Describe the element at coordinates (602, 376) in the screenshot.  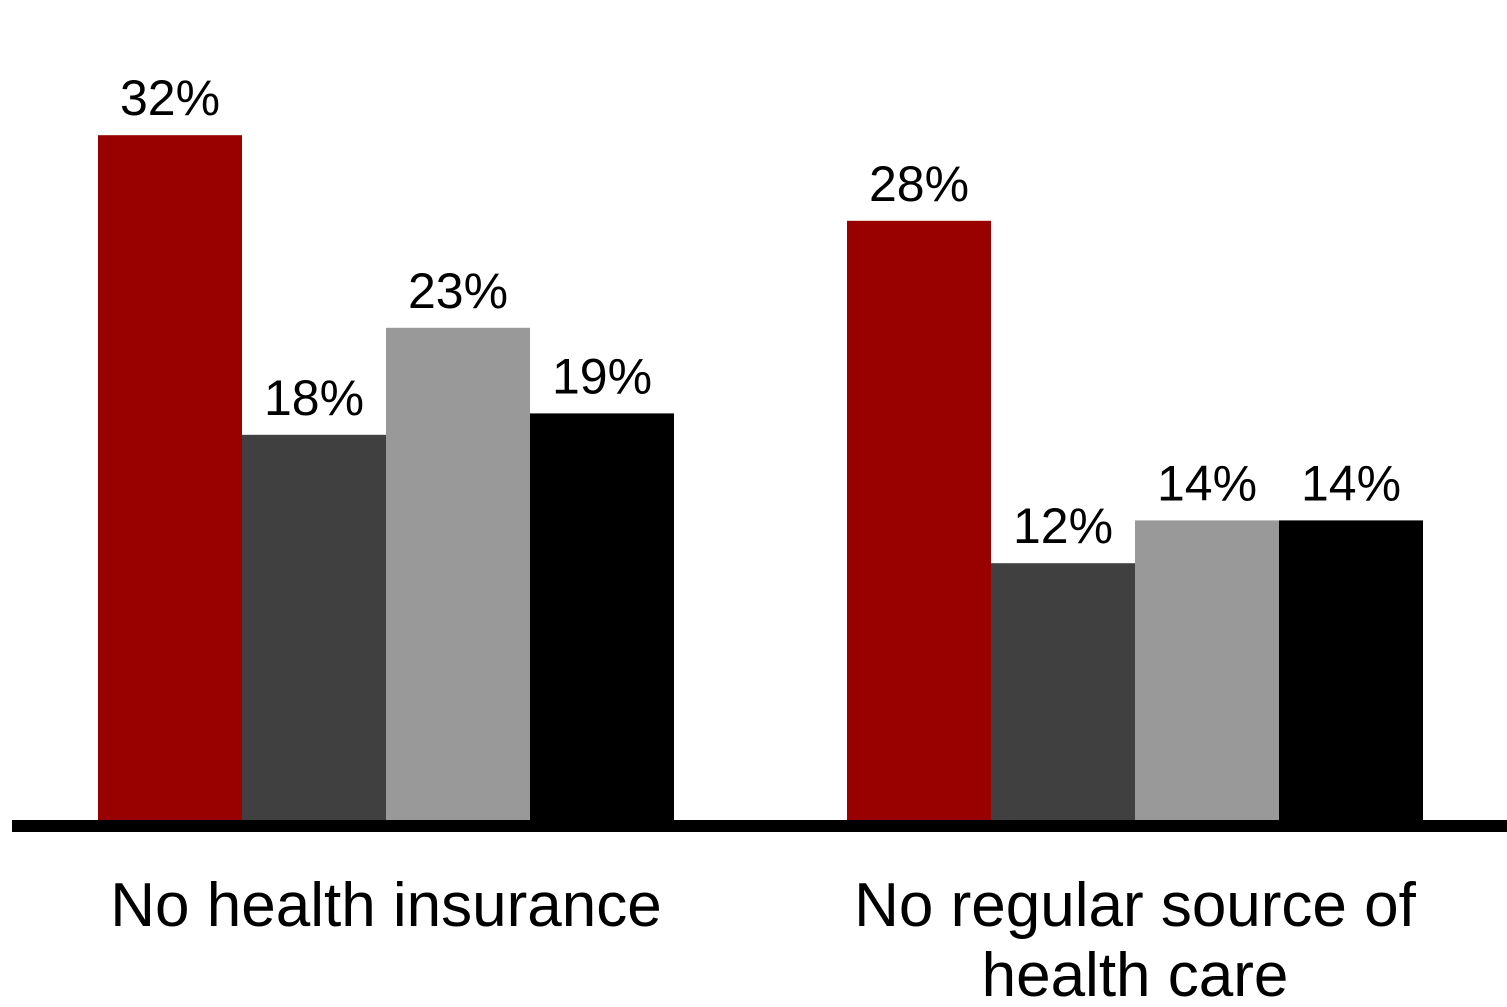
I see `value-label-1-4: 19%` at that location.